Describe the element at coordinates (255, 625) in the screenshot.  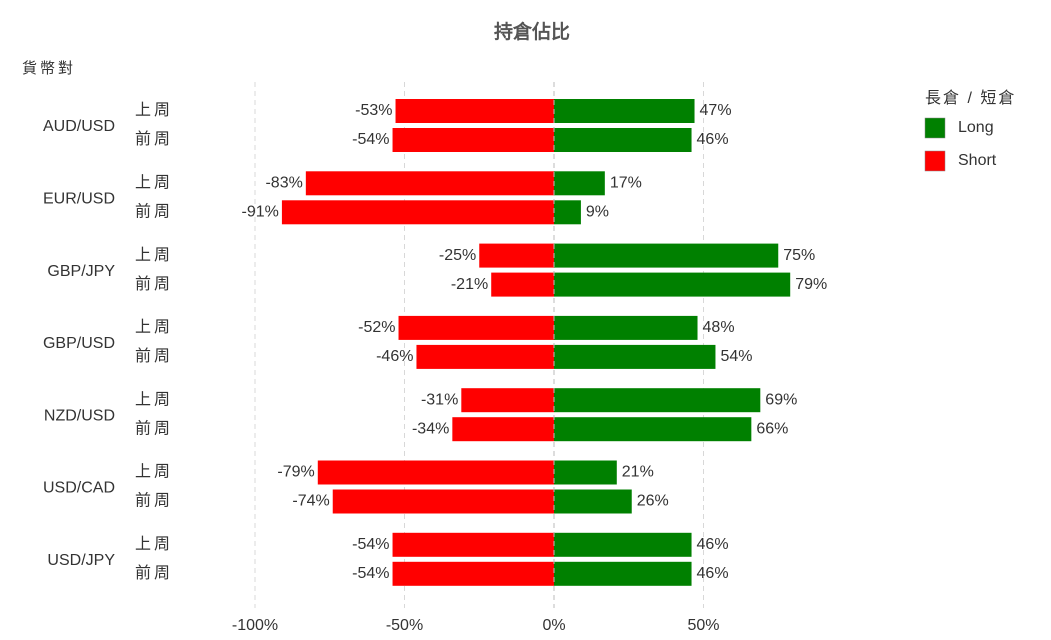
I see `x-tick-label: -100%` at that location.